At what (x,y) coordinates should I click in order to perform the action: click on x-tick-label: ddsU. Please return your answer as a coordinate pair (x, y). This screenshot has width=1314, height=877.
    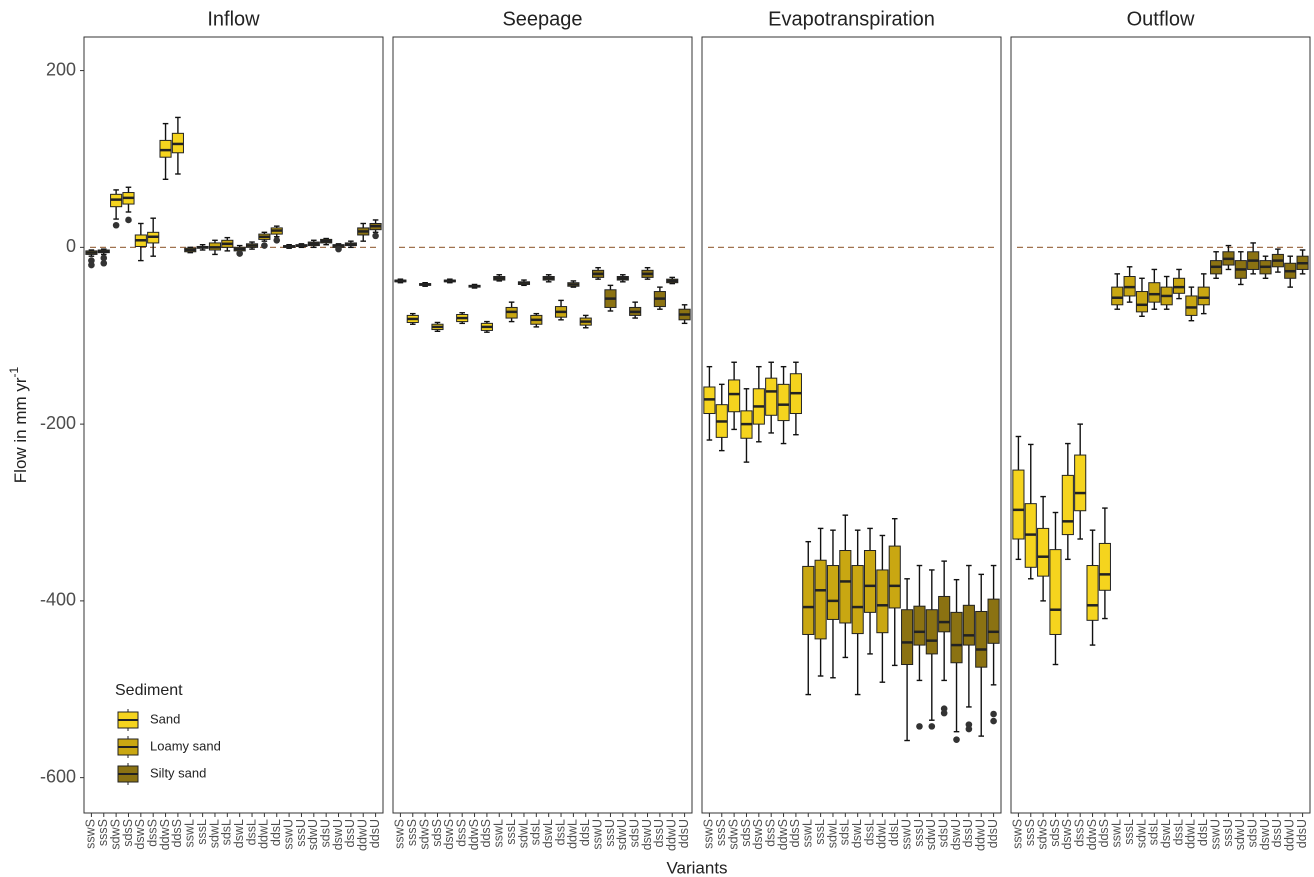
    Looking at the image, I should click on (1302, 833).